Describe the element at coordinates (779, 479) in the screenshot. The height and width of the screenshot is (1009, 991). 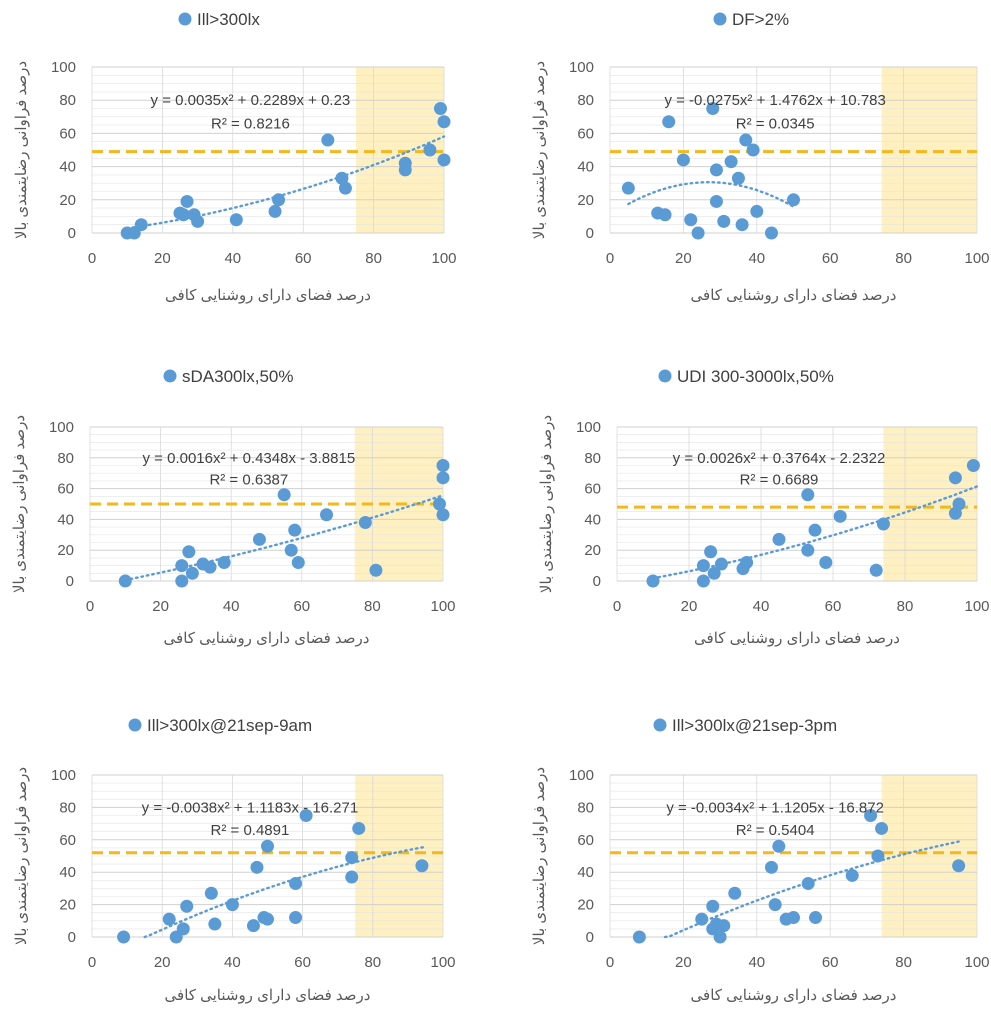
I see `r-squared-label: R² = 0.6689` at that location.